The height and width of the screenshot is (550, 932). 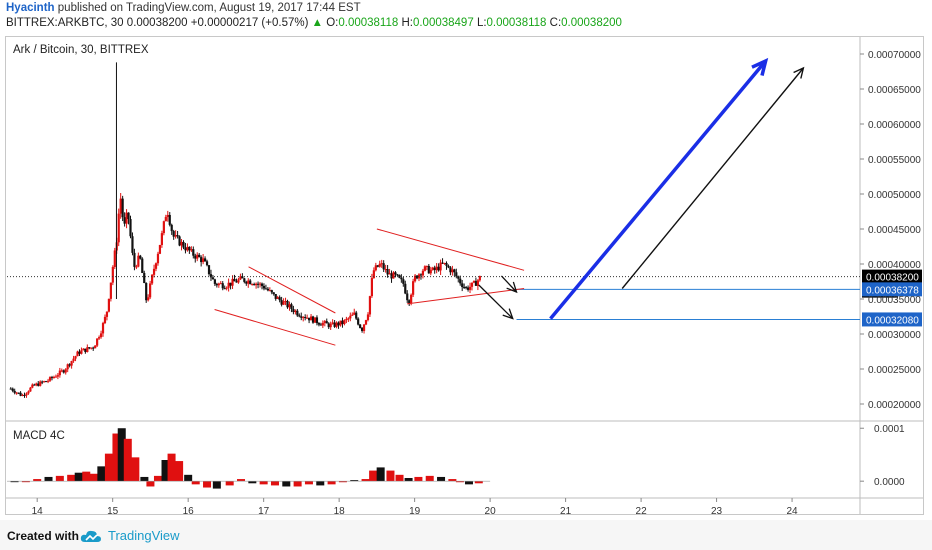 What do you see at coordinates (792, 511) in the screenshot?
I see `time-tick-label: 24` at bounding box center [792, 511].